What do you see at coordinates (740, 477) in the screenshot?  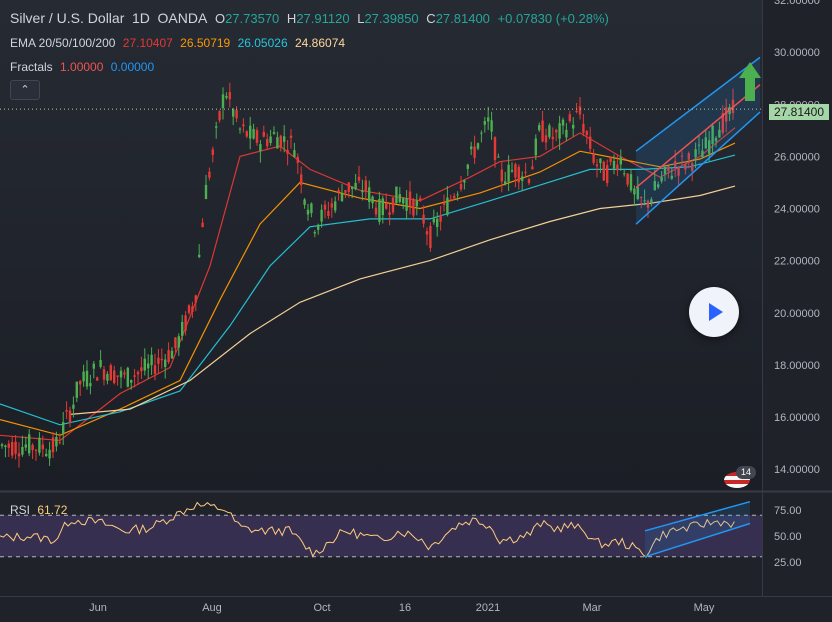 I see `events-badge: 14` at bounding box center [740, 477].